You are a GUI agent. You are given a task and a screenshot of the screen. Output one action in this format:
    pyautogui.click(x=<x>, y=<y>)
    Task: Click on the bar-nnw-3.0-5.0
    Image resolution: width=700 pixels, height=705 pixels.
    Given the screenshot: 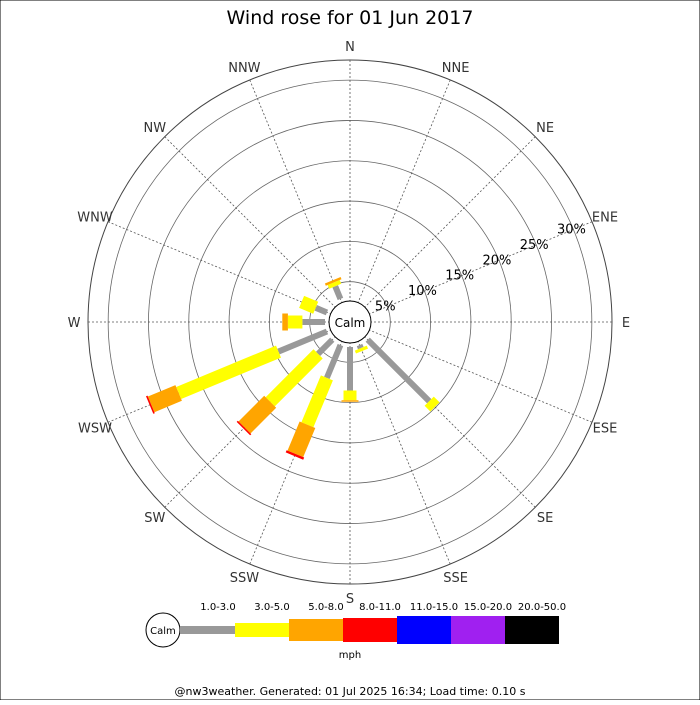 What is the action you would take?
    pyautogui.click(x=334, y=284)
    